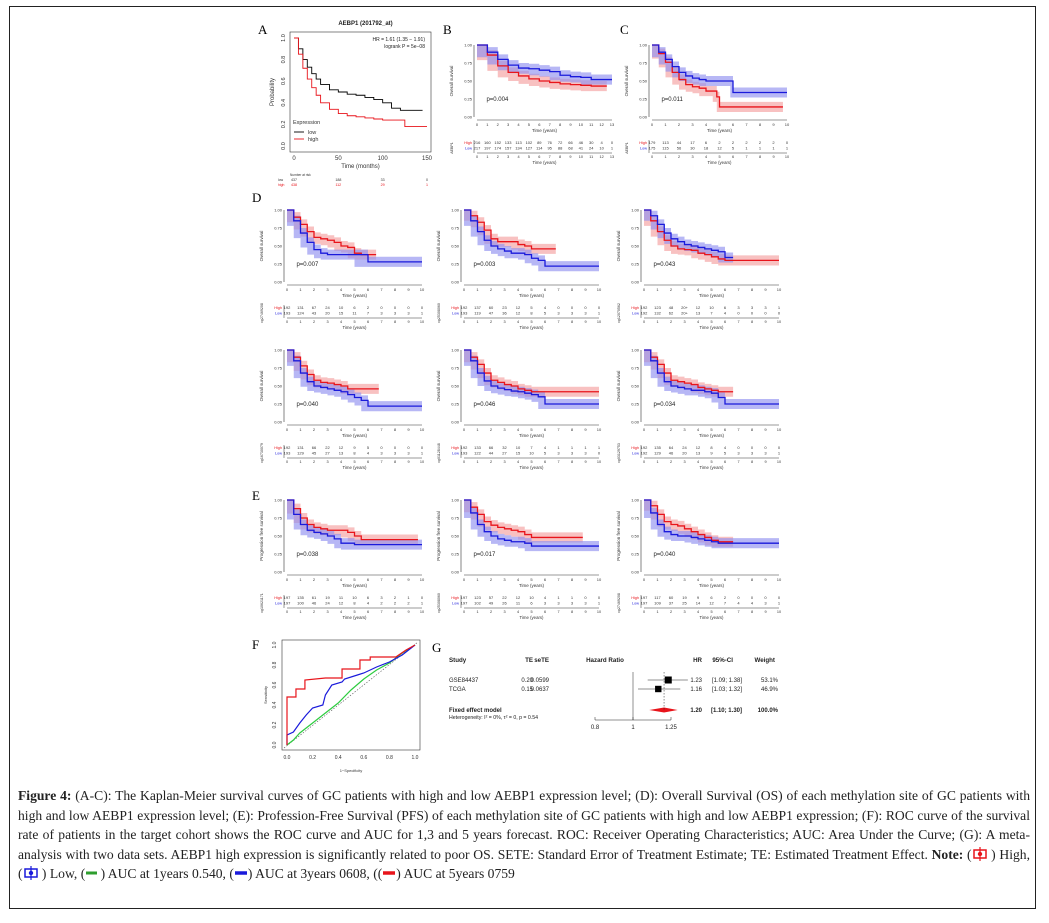 The height and width of the screenshot is (923, 1049). Describe the element at coordinates (619, 453) in the screenshot. I see `strata-label: cg03129753` at that location.